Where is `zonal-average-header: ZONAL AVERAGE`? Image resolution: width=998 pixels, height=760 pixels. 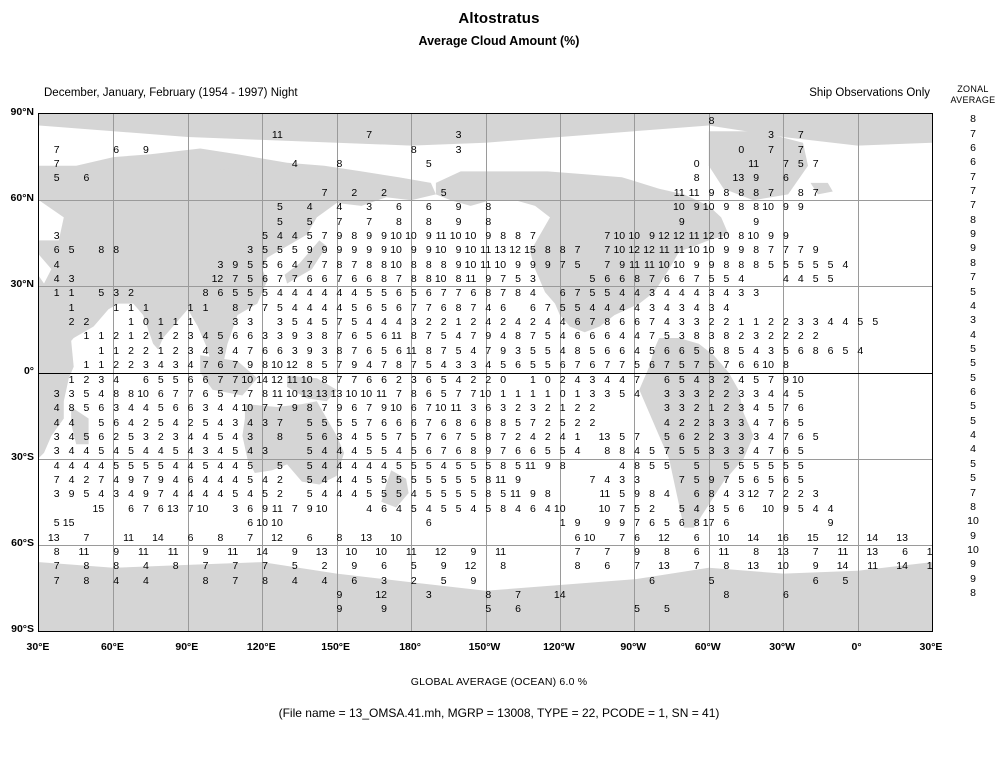
zonal-average-header: ZONAL AVERAGE is located at coordinates (973, 95).